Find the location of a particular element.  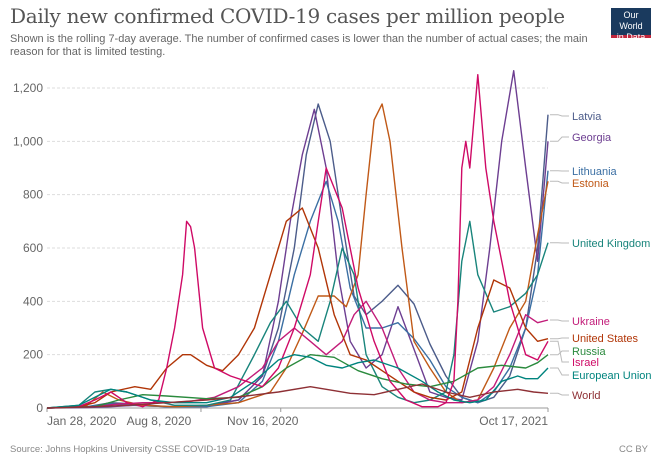

y-tick-label: 0 is located at coordinates (39, 408).